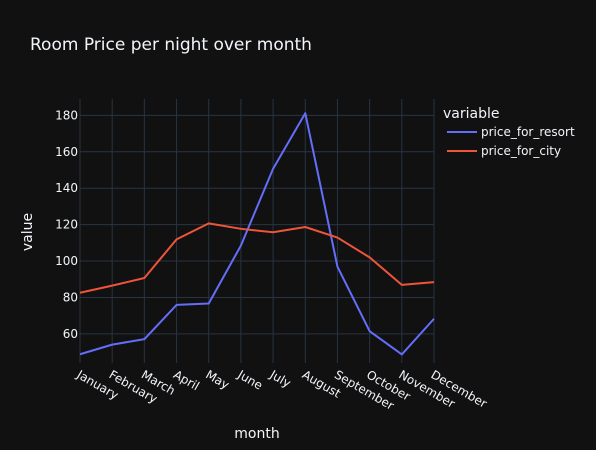 The height and width of the screenshot is (450, 596). Describe the element at coordinates (257, 258) in the screenshot. I see `series-line-price_for_city` at that location.